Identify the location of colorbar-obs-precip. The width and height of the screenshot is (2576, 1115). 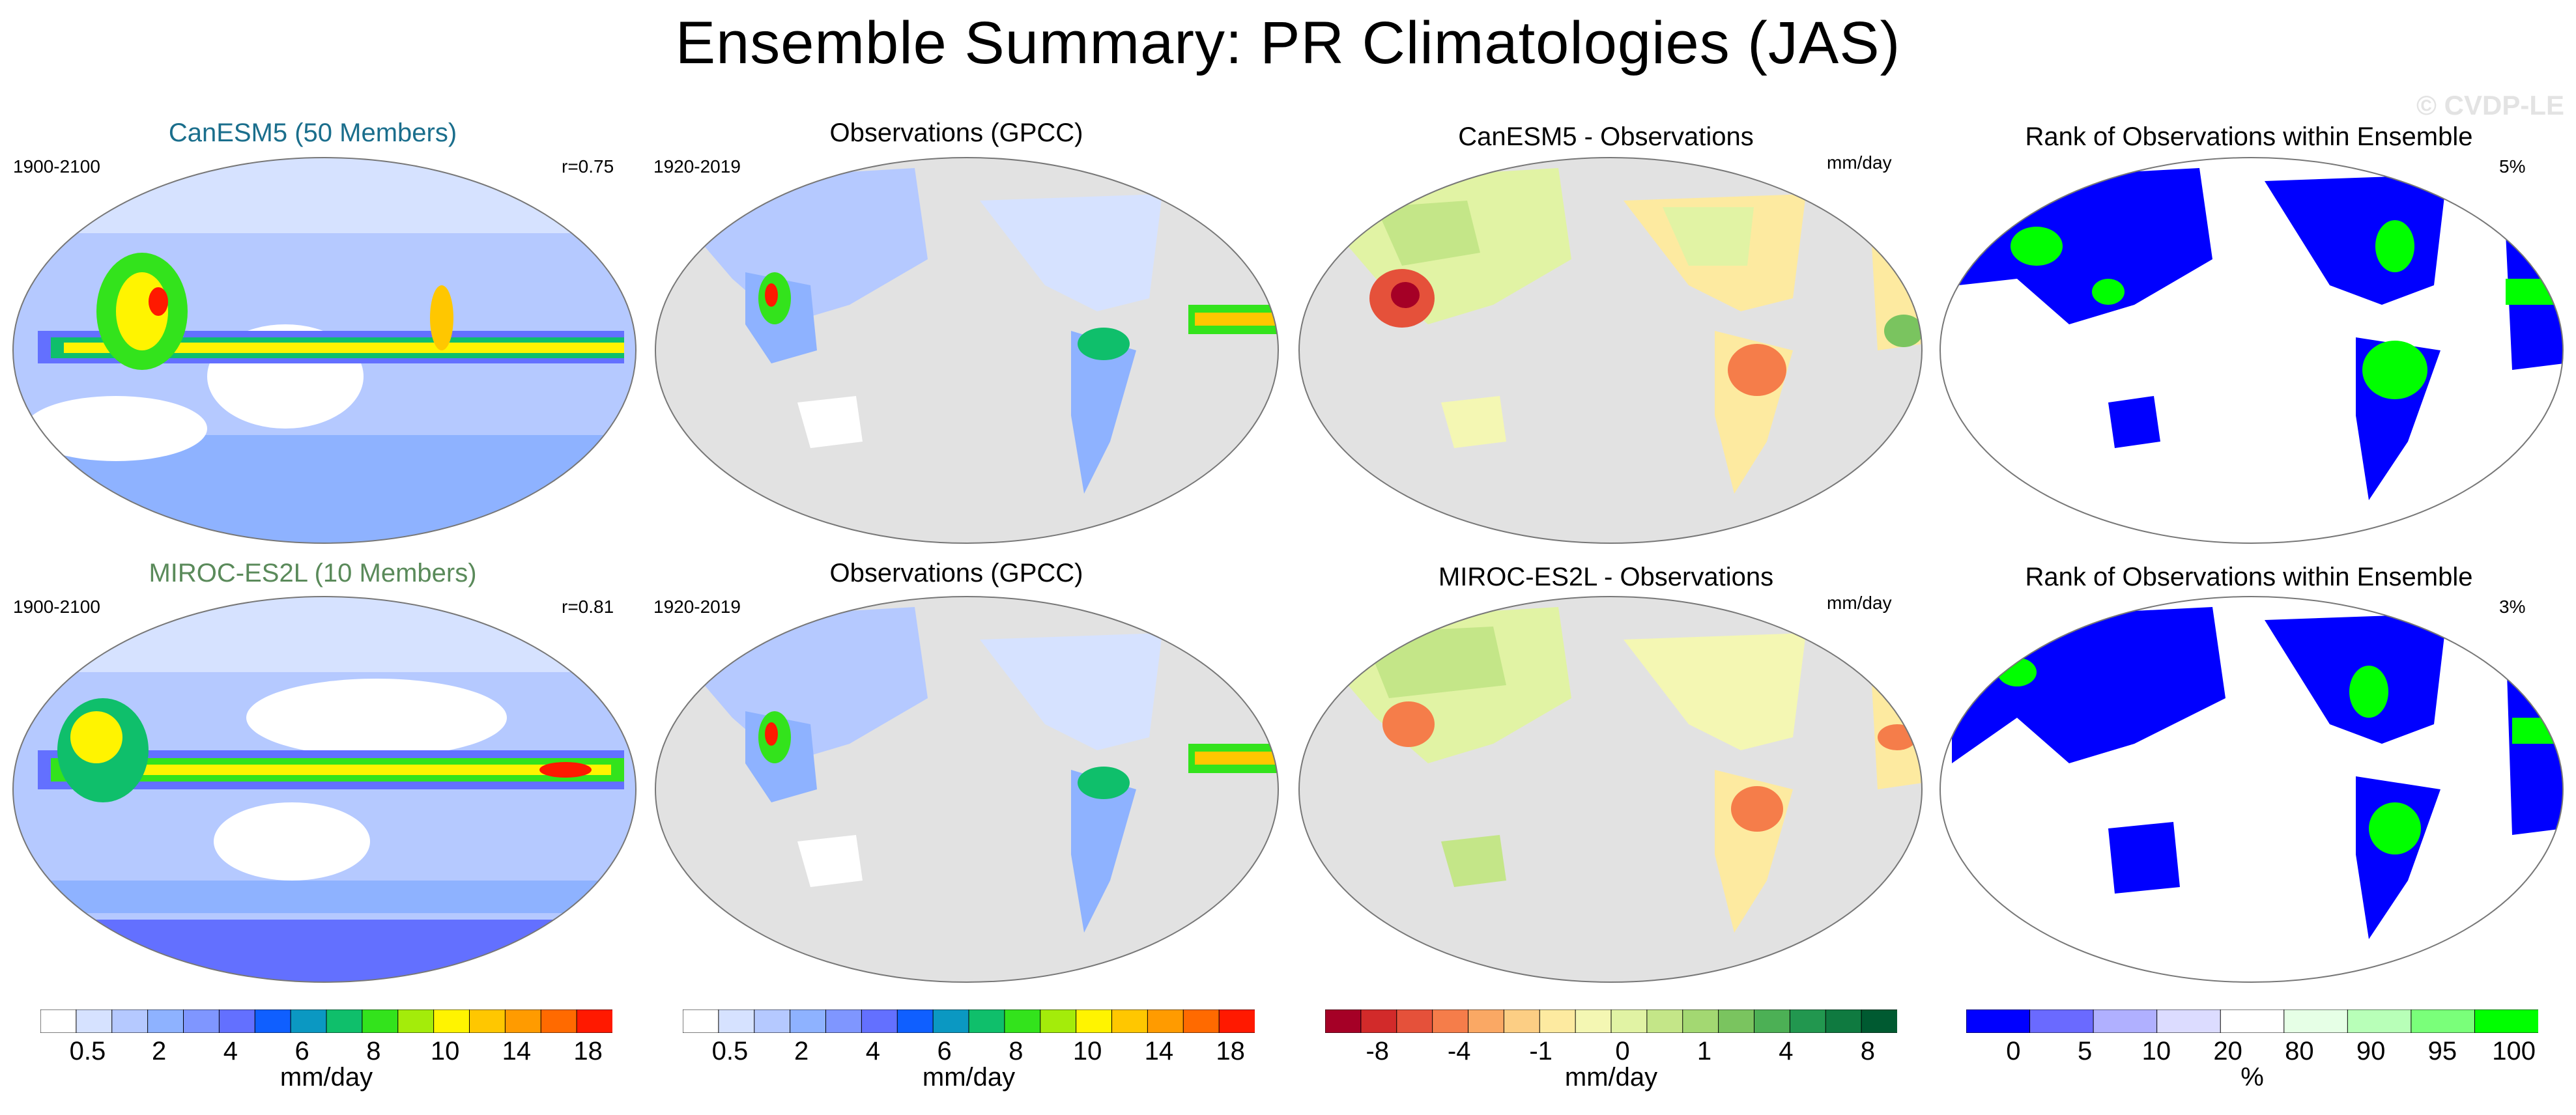
(969, 1021).